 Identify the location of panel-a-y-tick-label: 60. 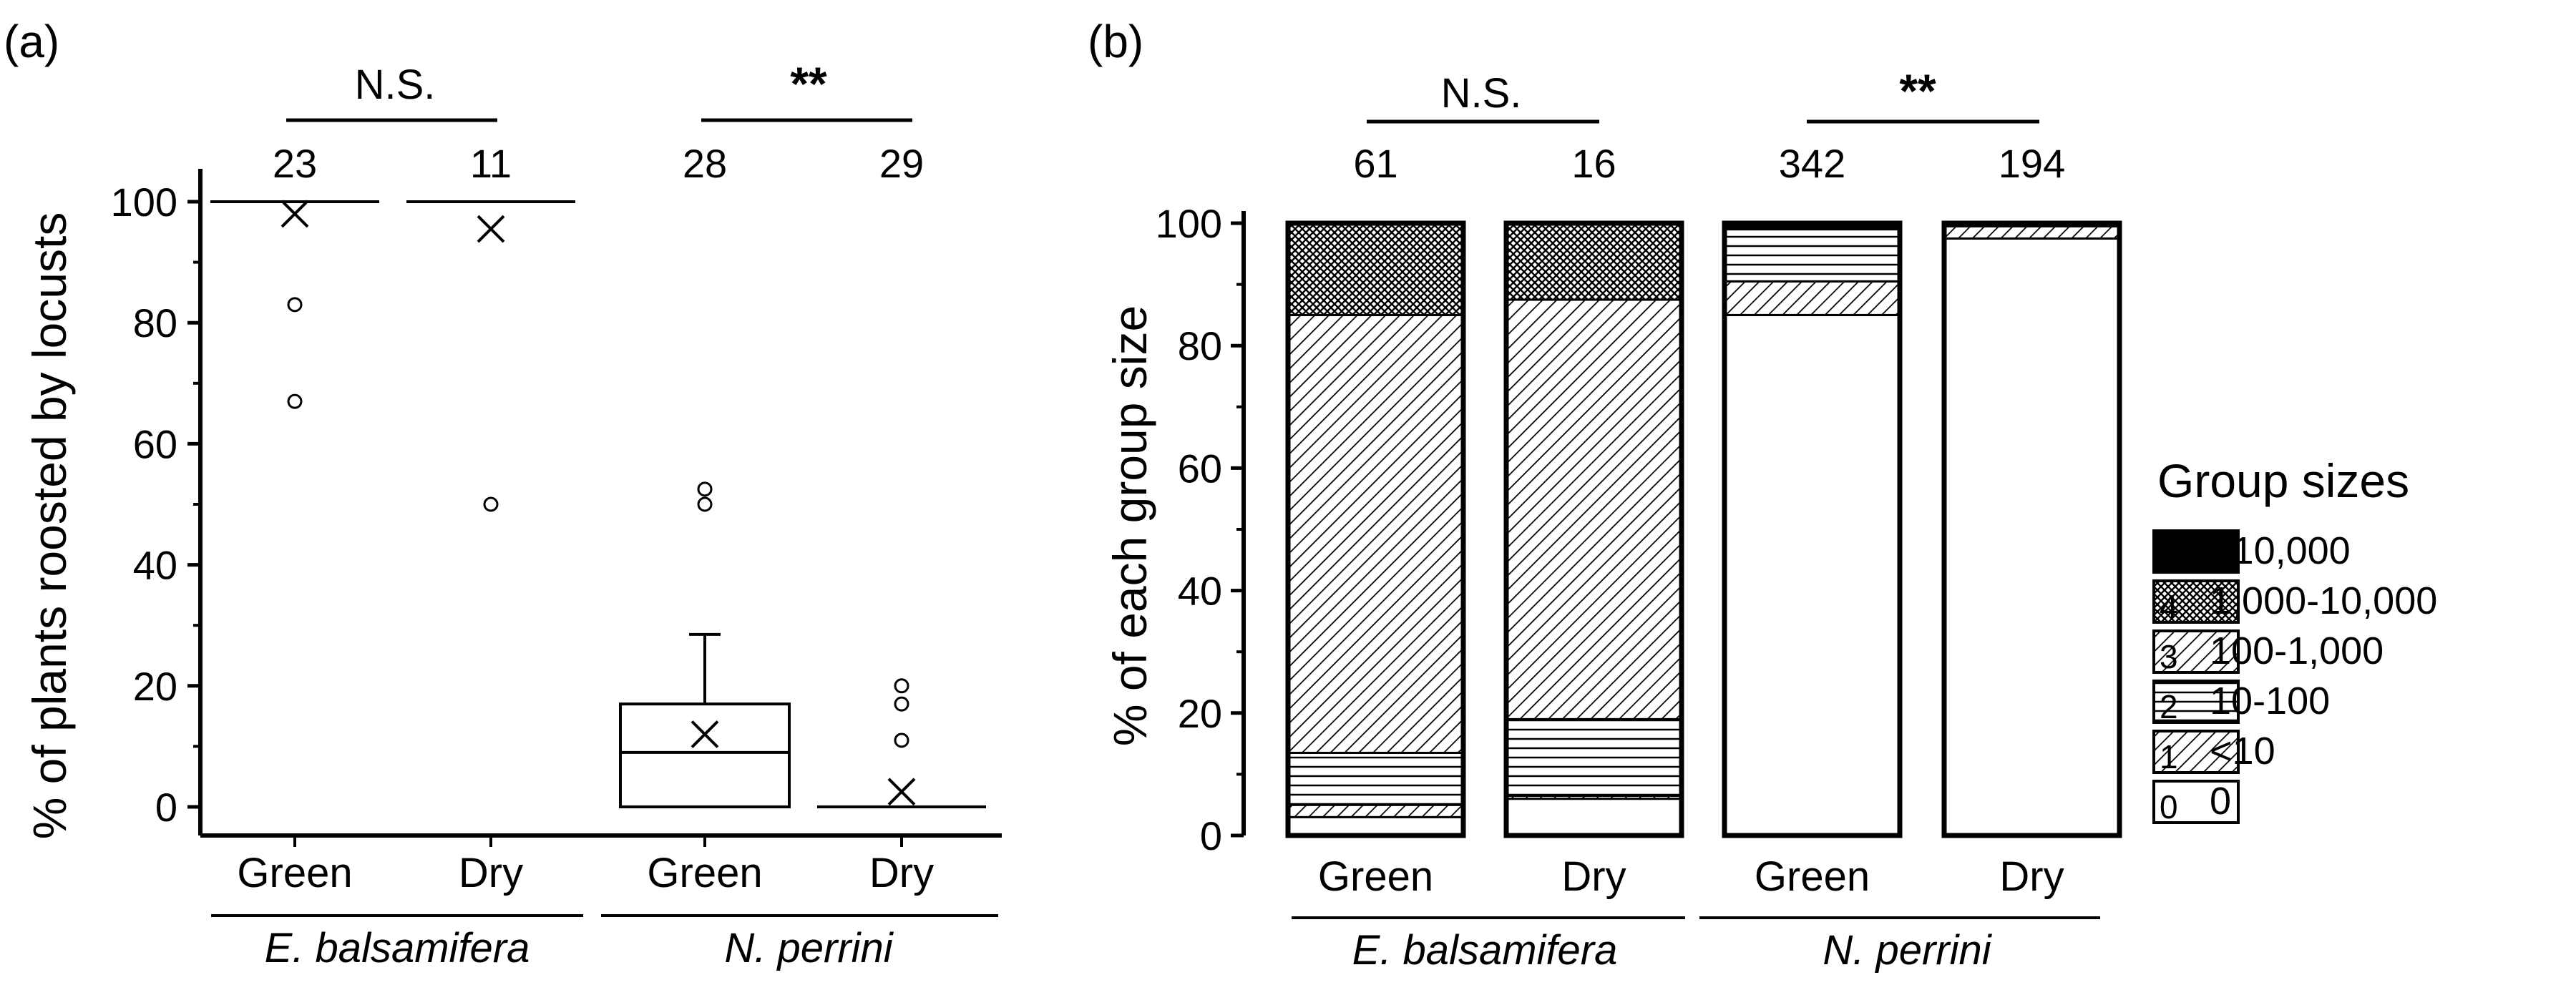
(155, 443).